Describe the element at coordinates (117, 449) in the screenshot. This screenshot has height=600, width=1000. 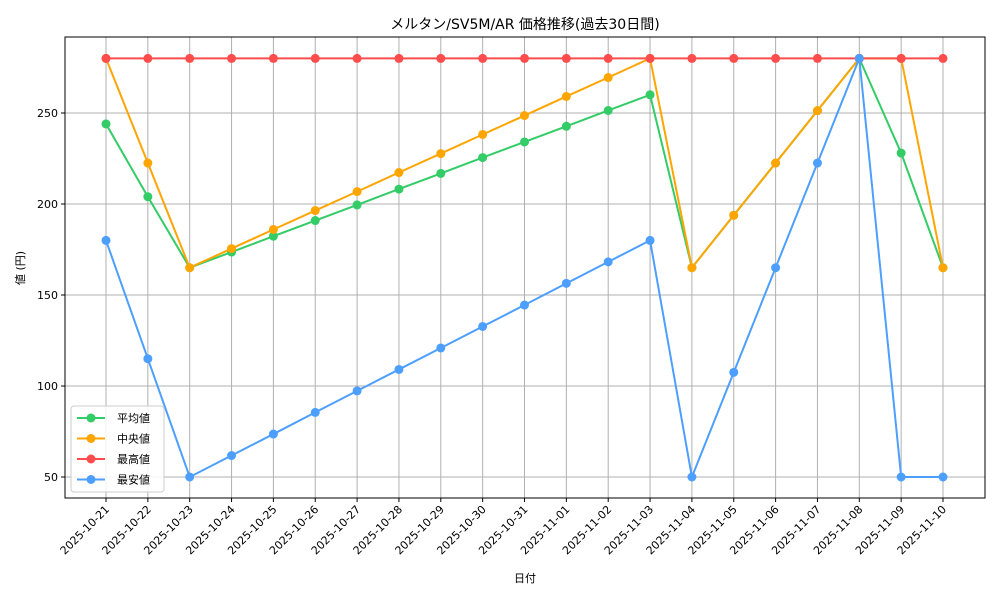
I see `legend-box` at that location.